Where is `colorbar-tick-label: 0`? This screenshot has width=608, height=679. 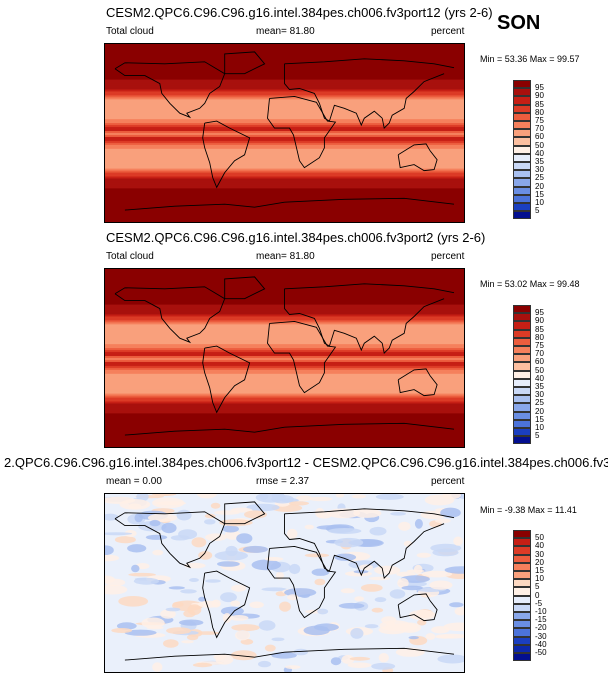
colorbar-tick-label: 0 is located at coordinates (537, 595).